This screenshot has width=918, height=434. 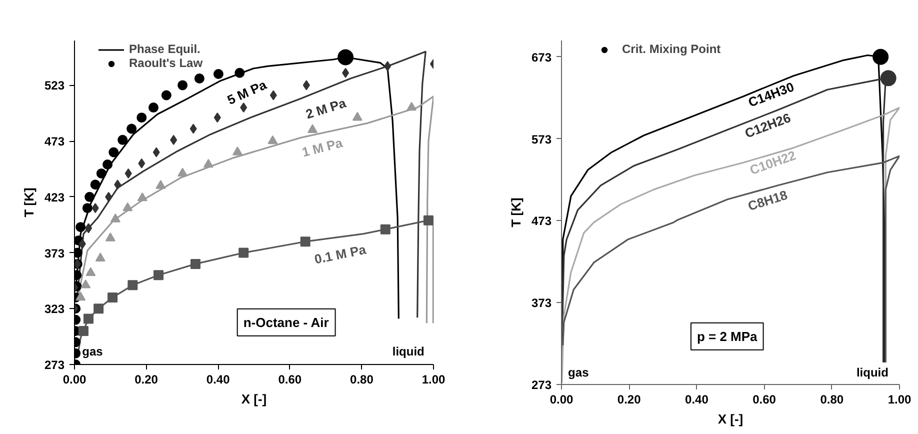 What do you see at coordinates (768, 200) in the screenshot?
I see `annotation: C8H18` at bounding box center [768, 200].